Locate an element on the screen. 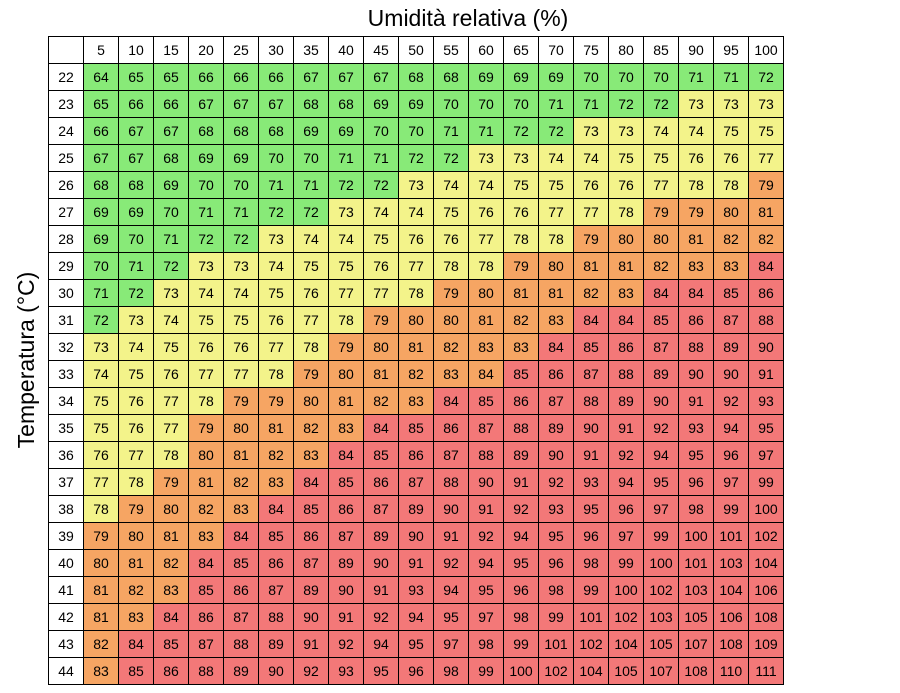 The width and height of the screenshot is (900, 693). temperature-tick-label: 33 is located at coordinates (66, 374).